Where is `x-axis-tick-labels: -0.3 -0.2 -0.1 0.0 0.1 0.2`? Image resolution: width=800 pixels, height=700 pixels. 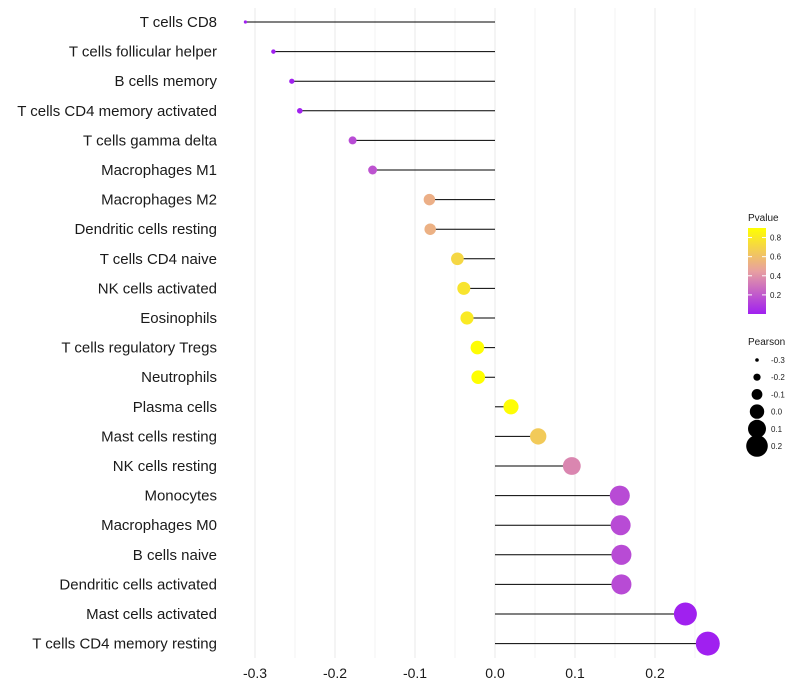 x-axis-tick-labels: -0.3 -0.2 -0.1 0.0 0.1 0.2 is located at coordinates (454, 673).